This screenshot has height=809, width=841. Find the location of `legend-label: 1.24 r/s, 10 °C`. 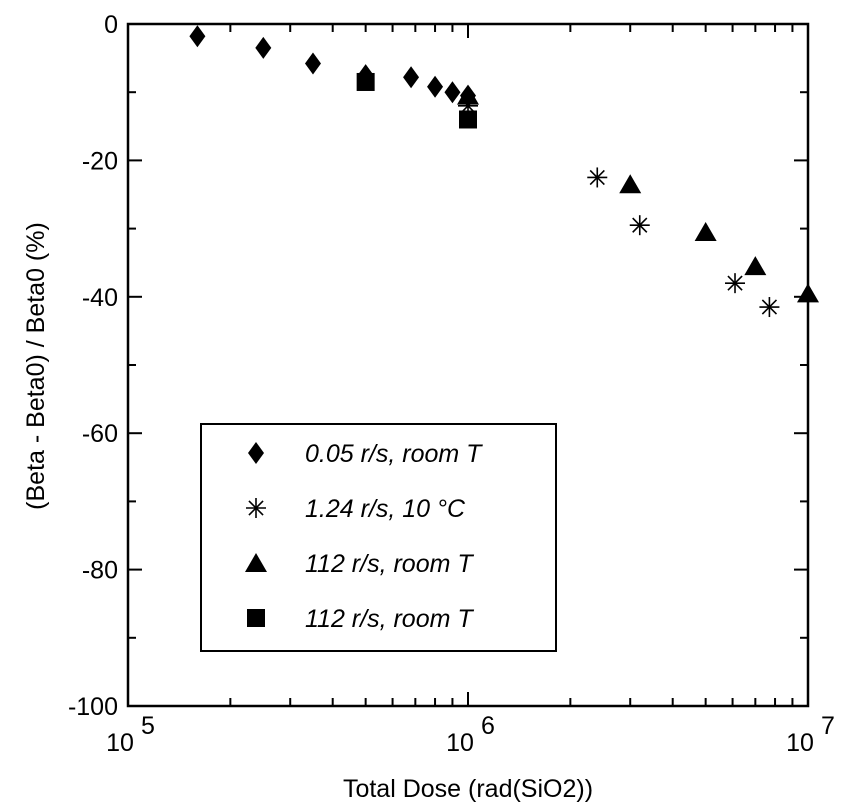

legend-label: 1.24 r/s, 10 °C is located at coordinates (385, 509).